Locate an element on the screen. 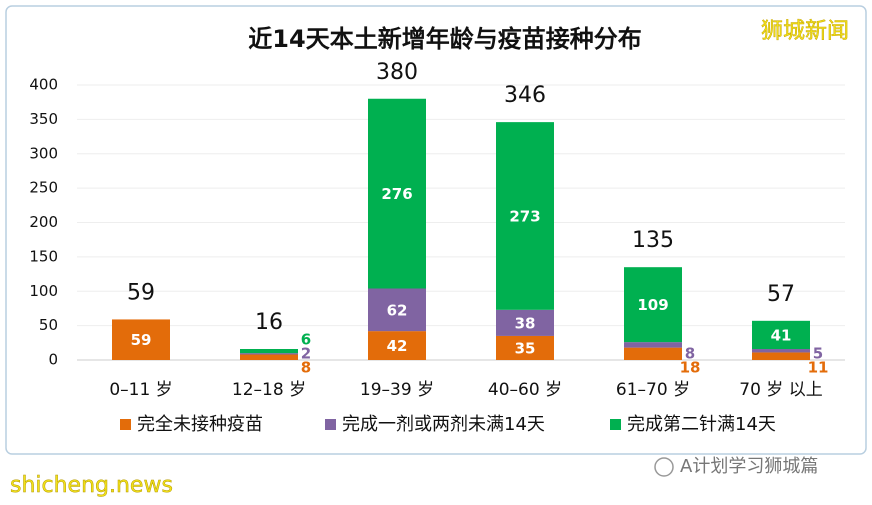  y-tick-label: 350 is located at coordinates (43, 119).